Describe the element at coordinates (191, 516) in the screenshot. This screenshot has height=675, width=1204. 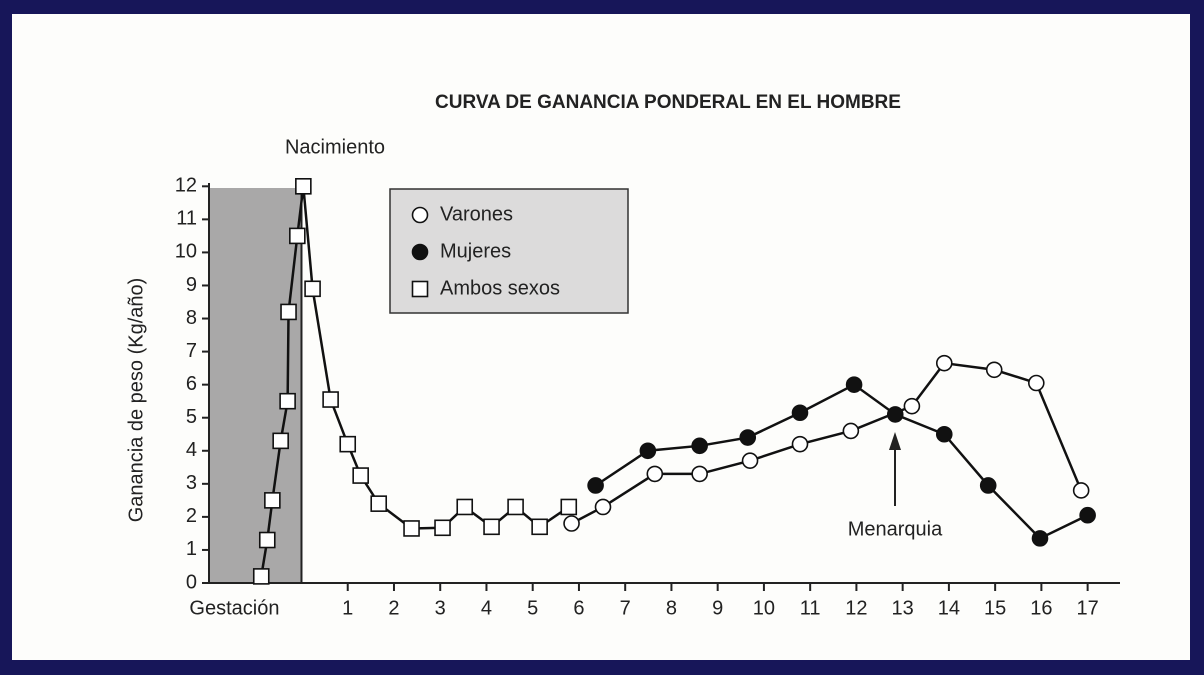
I see `y-tick-label: 2` at that location.